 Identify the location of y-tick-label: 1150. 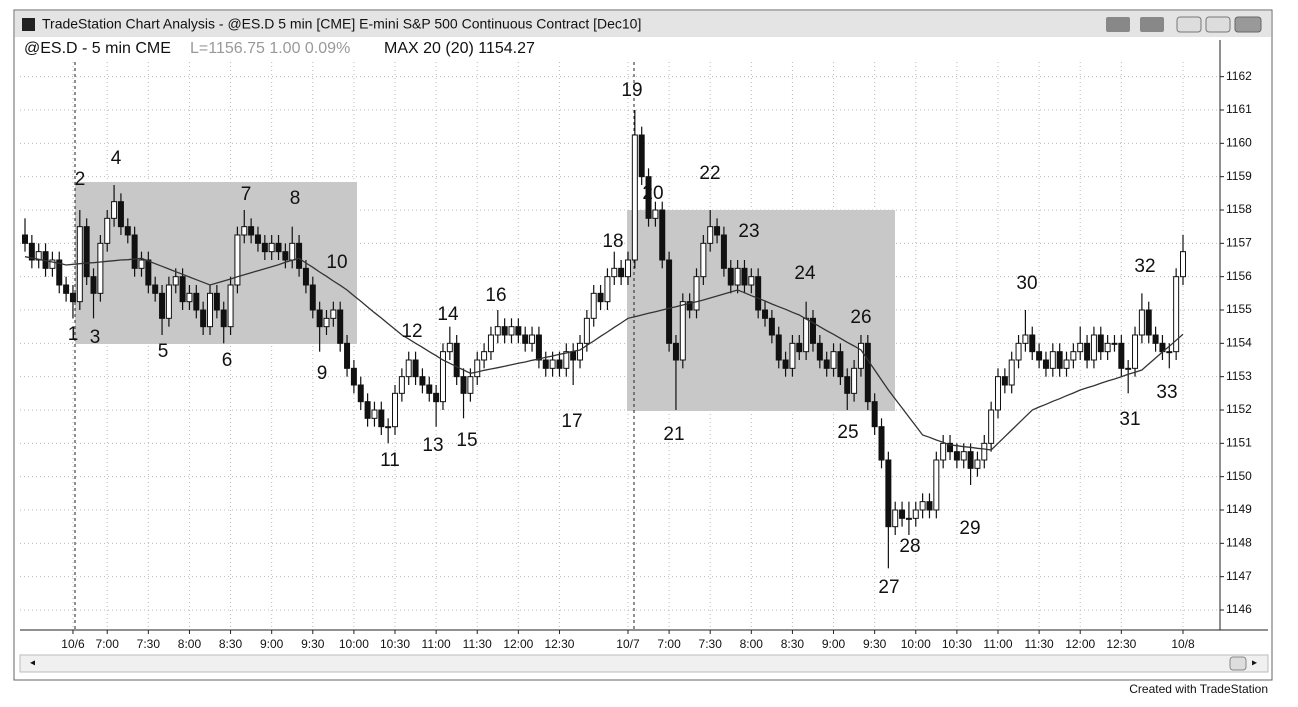
(1239, 476).